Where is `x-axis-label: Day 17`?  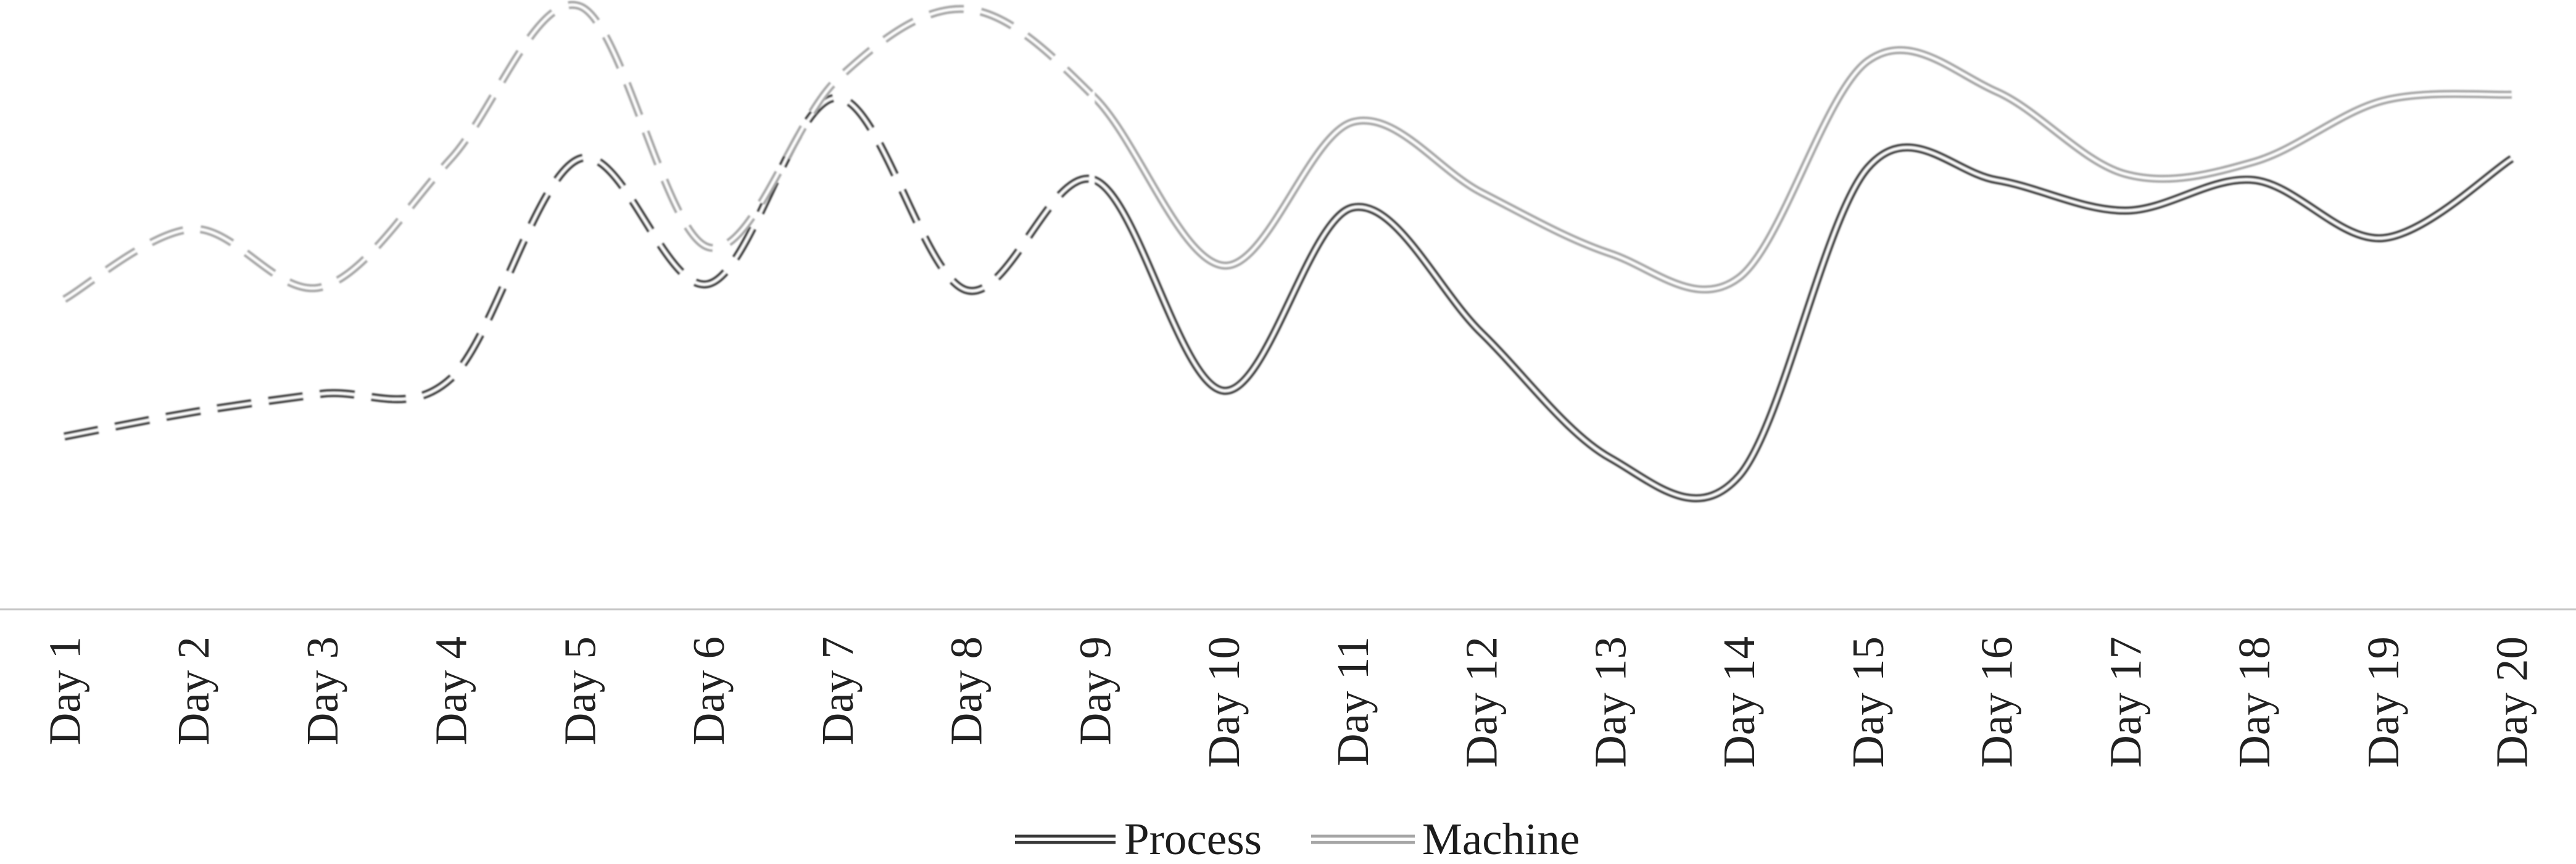 x-axis-label: Day 17 is located at coordinates (2125, 702).